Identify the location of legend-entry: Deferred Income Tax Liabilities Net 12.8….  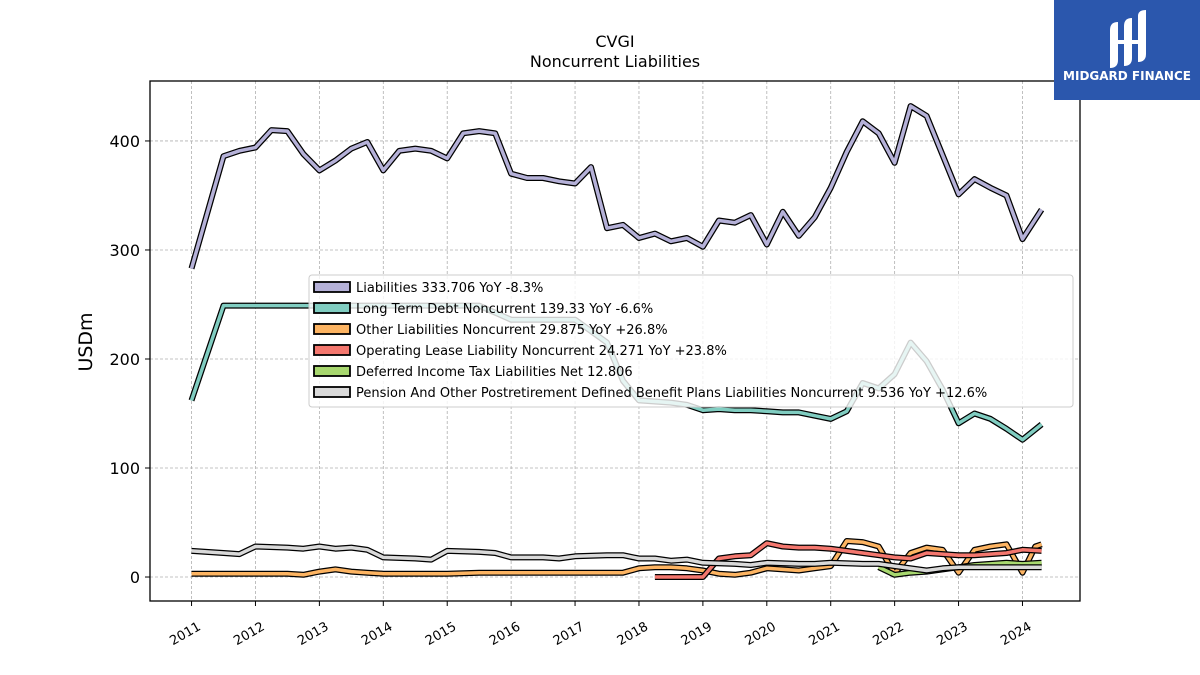
(494, 372).